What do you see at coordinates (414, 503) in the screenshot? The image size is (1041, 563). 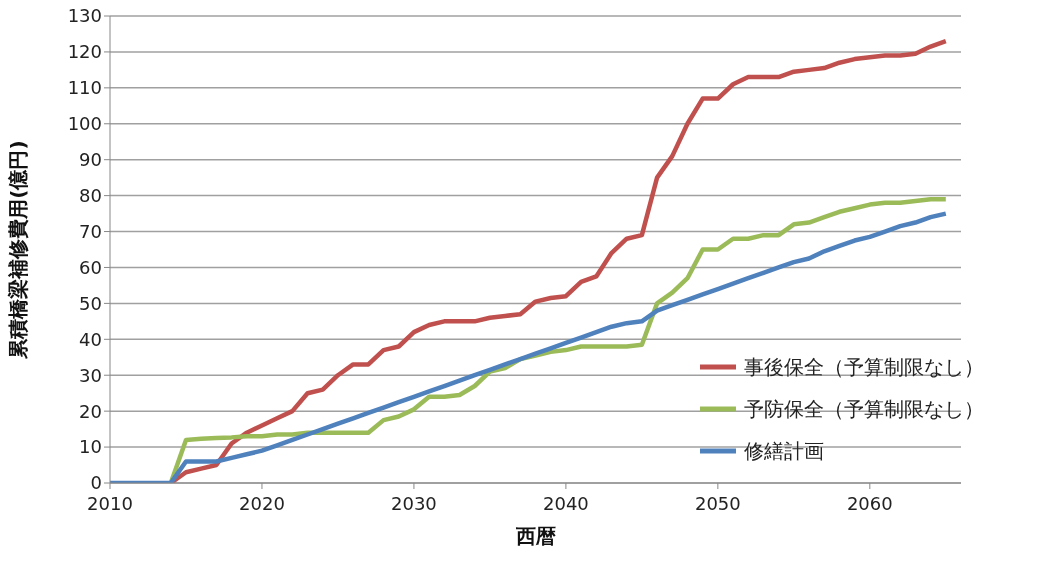 I see `x-tick-label: 2030` at bounding box center [414, 503].